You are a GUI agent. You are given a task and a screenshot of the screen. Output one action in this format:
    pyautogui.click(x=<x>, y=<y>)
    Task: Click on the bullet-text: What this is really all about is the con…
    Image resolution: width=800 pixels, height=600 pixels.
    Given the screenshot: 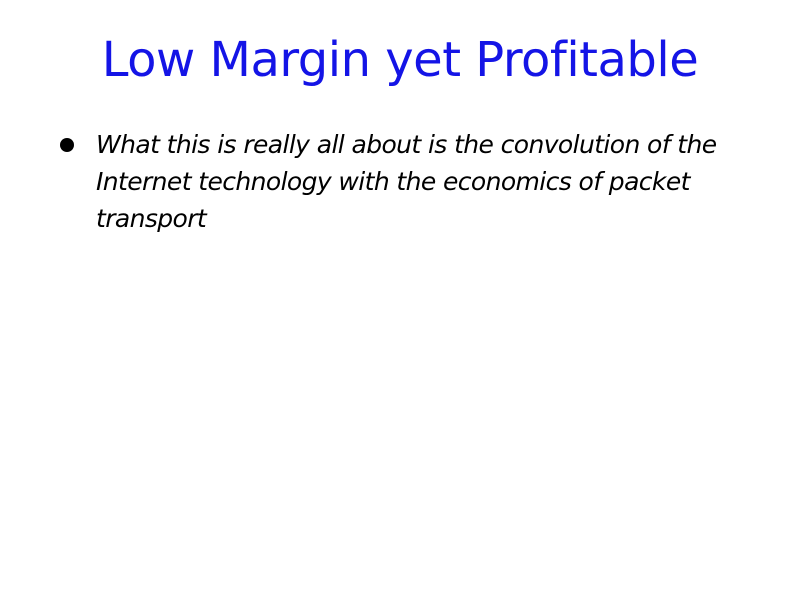 What is the action you would take?
    pyautogui.click(x=406, y=181)
    